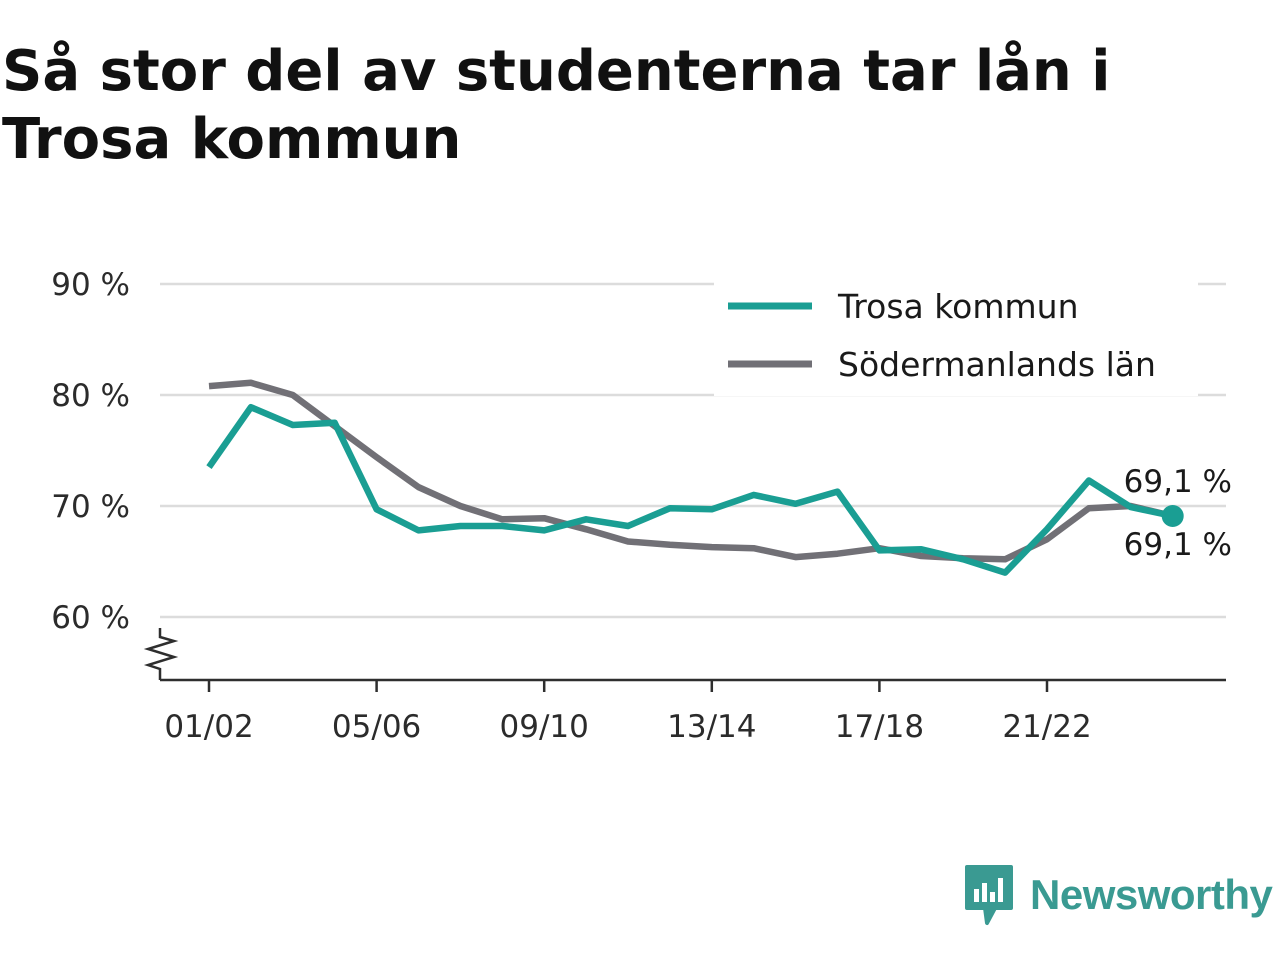 This screenshot has height=960, width=1280. What do you see at coordinates (90, 285) in the screenshot?
I see `y-tick-label: 90 %` at bounding box center [90, 285].